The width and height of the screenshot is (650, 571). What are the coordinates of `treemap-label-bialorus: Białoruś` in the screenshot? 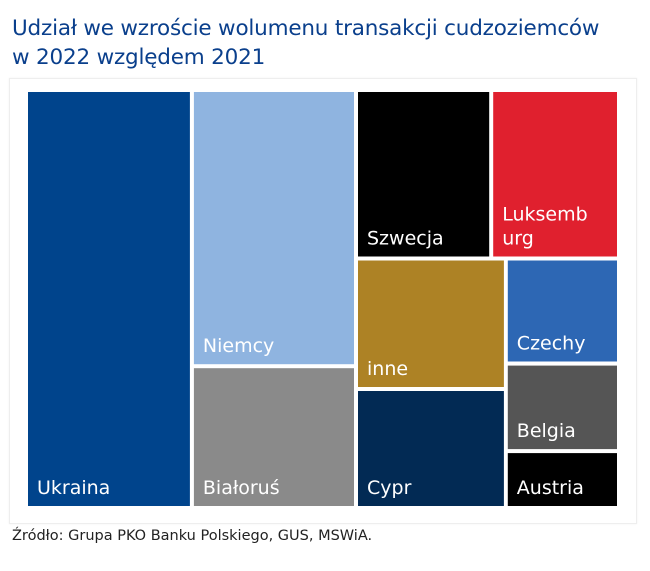 It's located at (241, 488).